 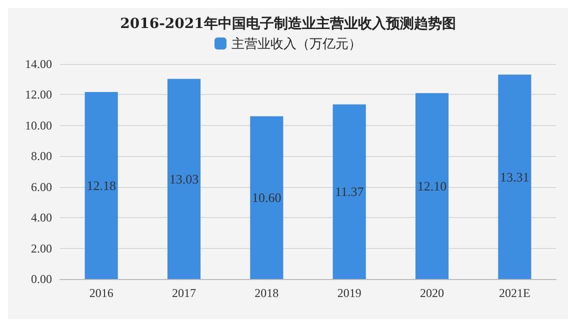 What do you see at coordinates (38, 64) in the screenshot?
I see `y-tick-label: 14.00` at bounding box center [38, 64].